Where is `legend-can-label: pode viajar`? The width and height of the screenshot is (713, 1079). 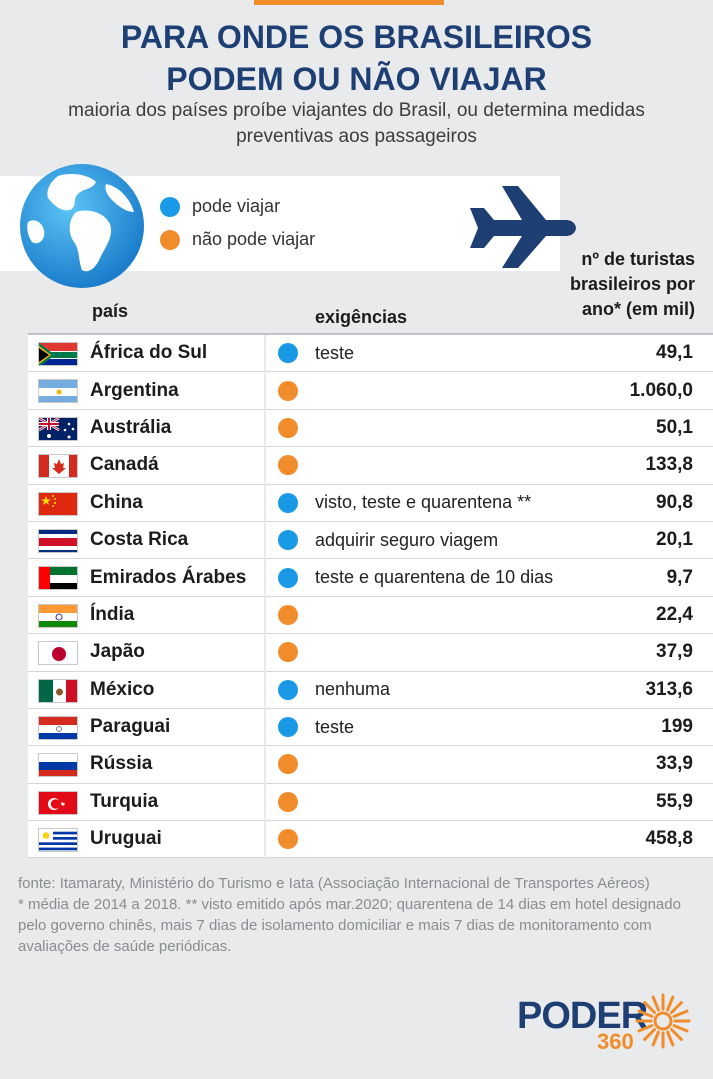 legend-can-label: pode viajar is located at coordinates (236, 206).